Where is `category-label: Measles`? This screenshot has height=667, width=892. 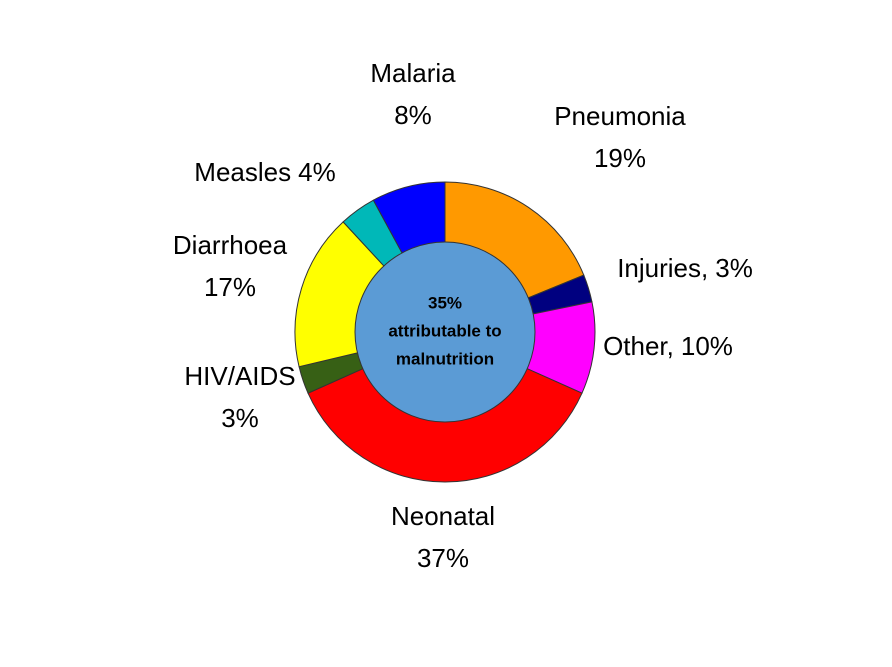 category-label: Measles is located at coordinates (242, 172).